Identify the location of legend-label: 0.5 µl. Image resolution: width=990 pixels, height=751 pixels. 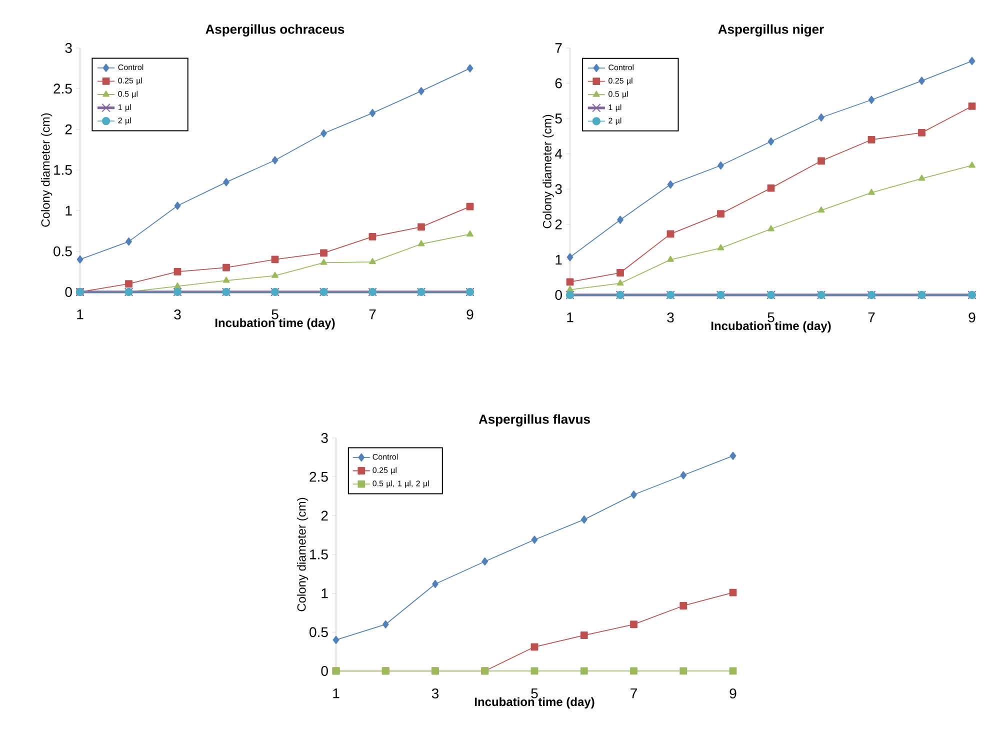
(128, 94).